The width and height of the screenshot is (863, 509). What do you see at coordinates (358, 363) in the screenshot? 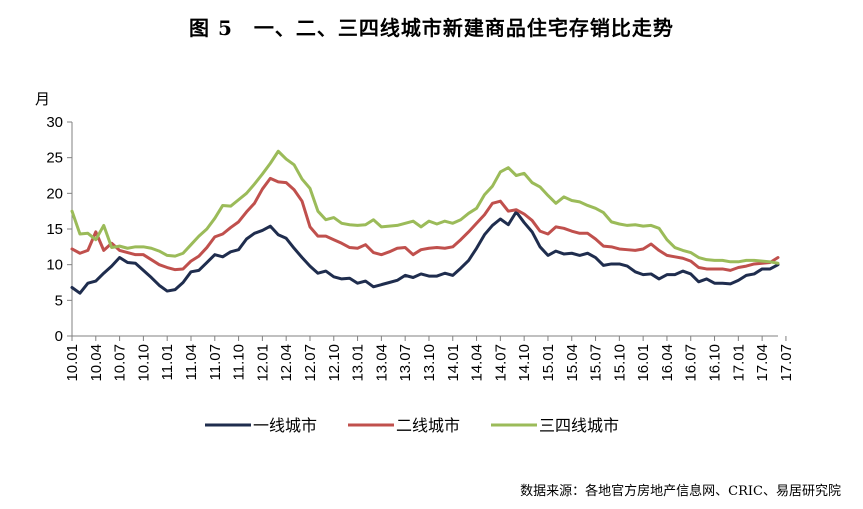
I see `x-tick-label: 13.01` at bounding box center [358, 363].